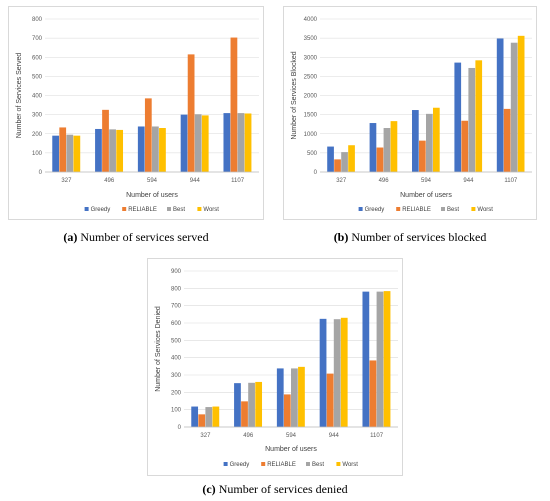 Image resolution: width=550 pixels, height=501 pixels. Describe the element at coordinates (70, 237) in the screenshot. I see `caption-served-tag: (a)` at that location.